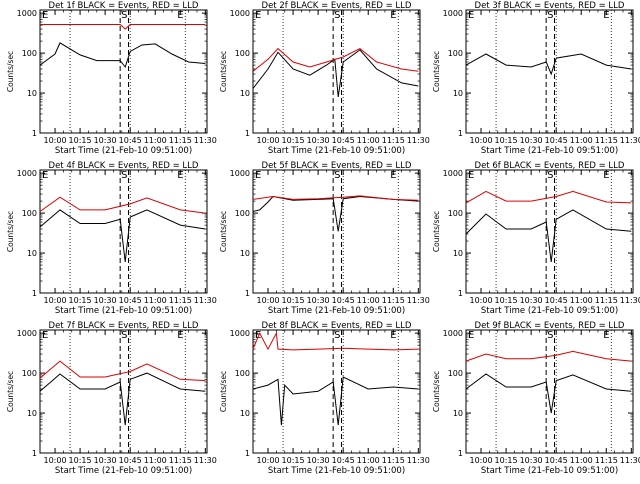  Describe the element at coordinates (436, 71) in the screenshot. I see `y-axis-label: Counts/sec` at that location.